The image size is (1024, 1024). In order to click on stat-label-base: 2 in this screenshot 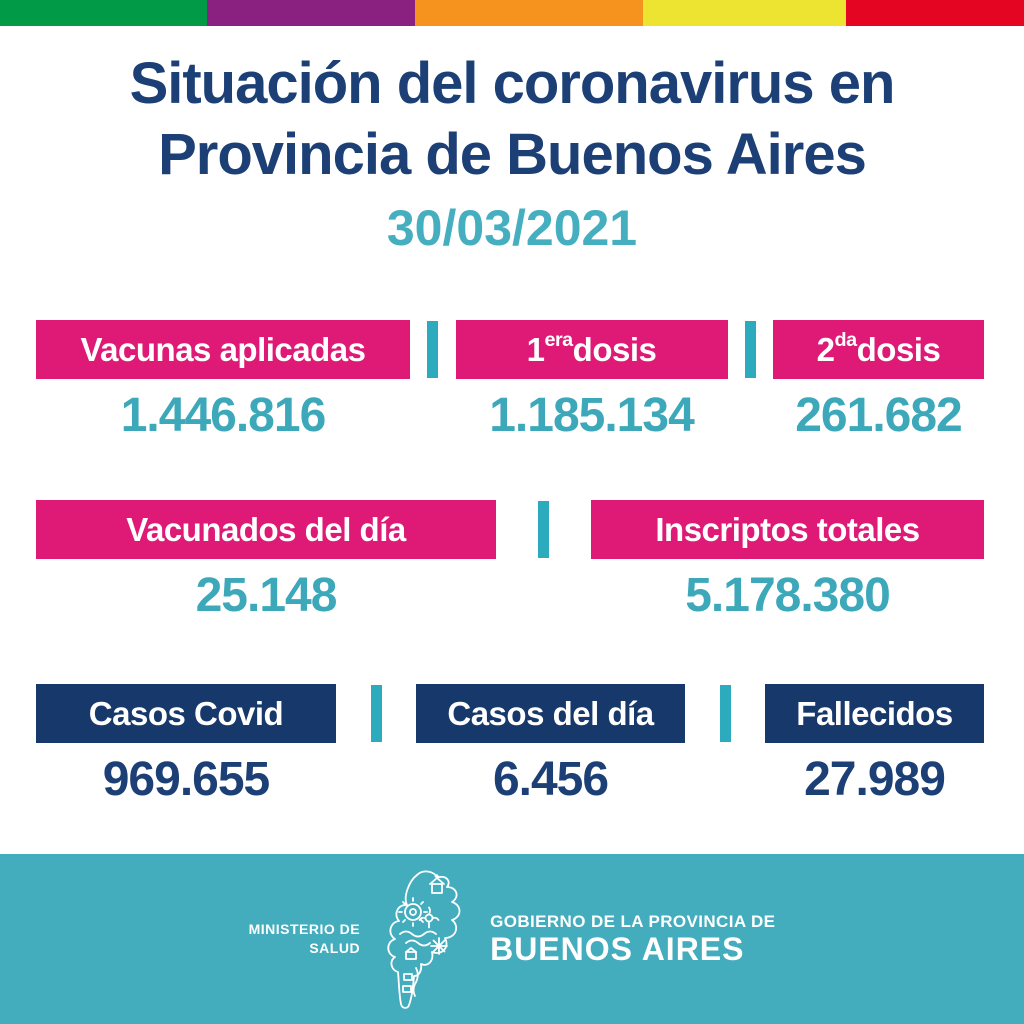, I will do `click(825, 349)`.